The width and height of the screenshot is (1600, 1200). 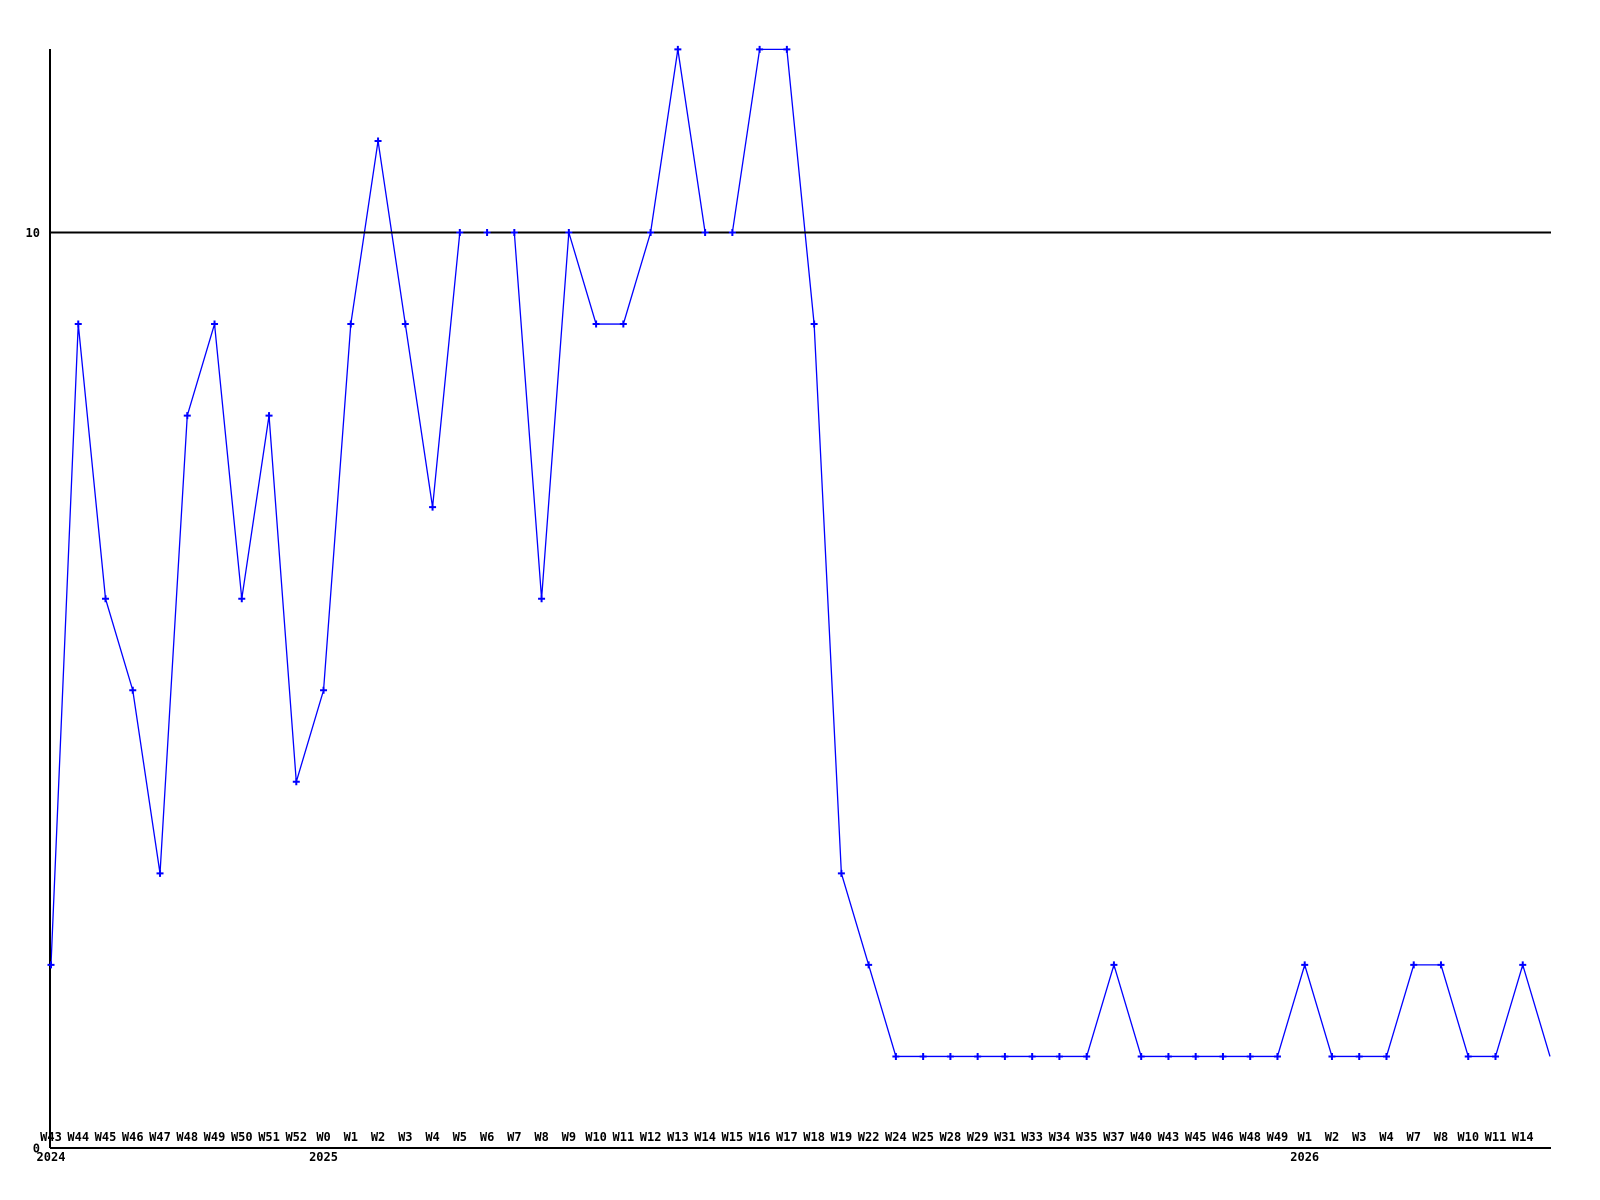 What do you see at coordinates (869, 1137) in the screenshot?
I see `x-tick-label: W22` at bounding box center [869, 1137].